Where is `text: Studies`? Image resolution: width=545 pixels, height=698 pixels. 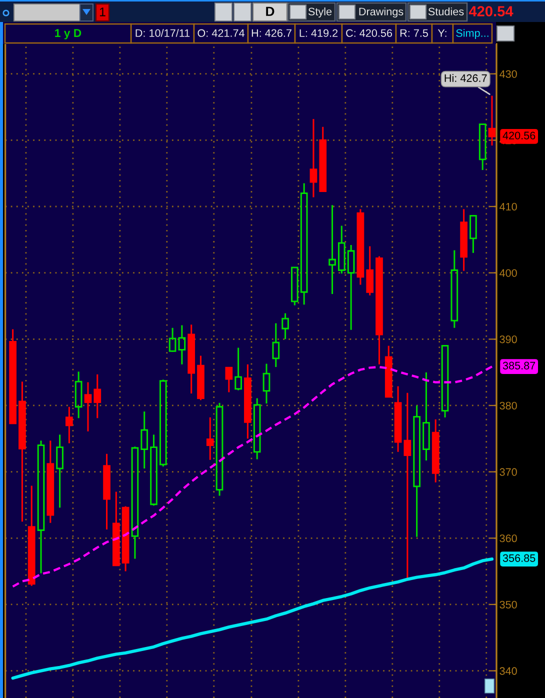 text: Studies is located at coordinates (446, 11).